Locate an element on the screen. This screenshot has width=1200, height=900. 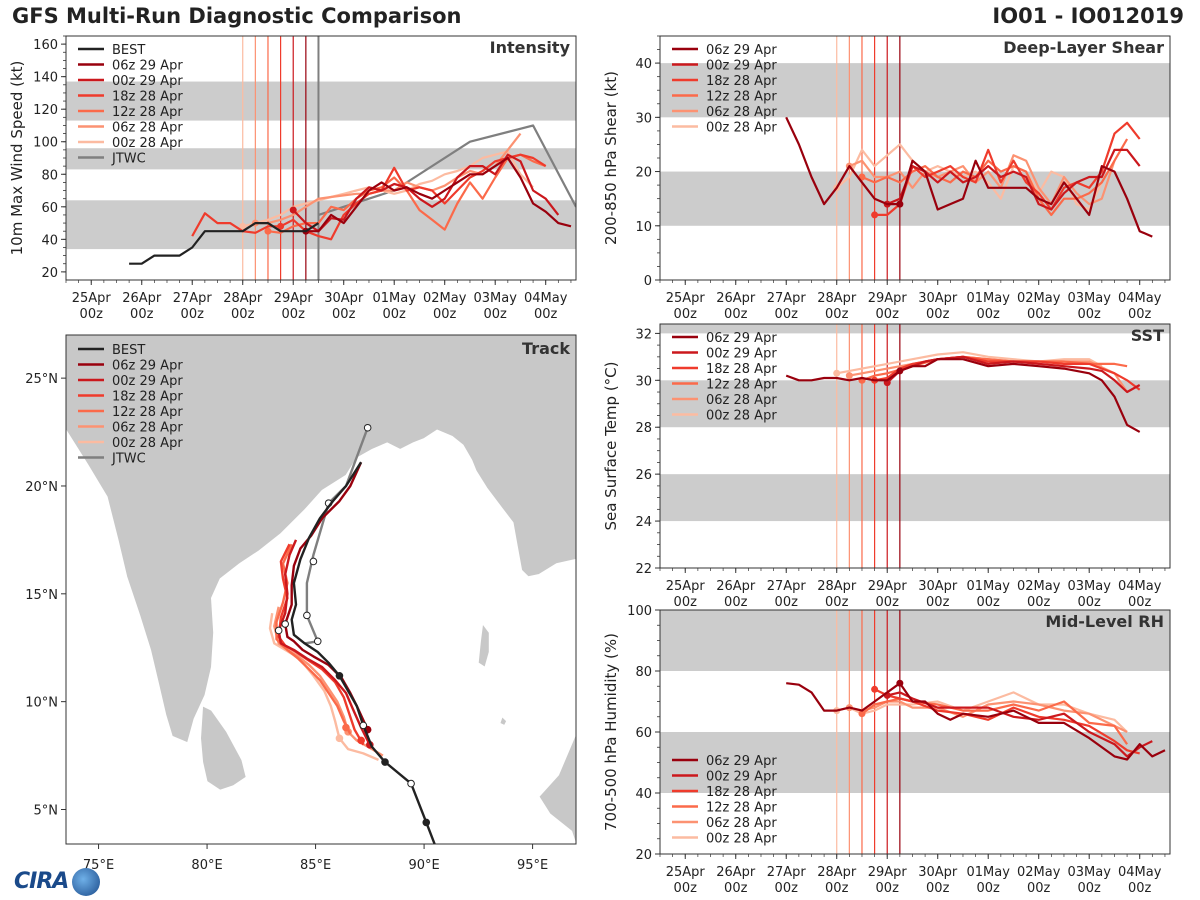
cira-logo: CIRA is located at coordinates (56, 882).